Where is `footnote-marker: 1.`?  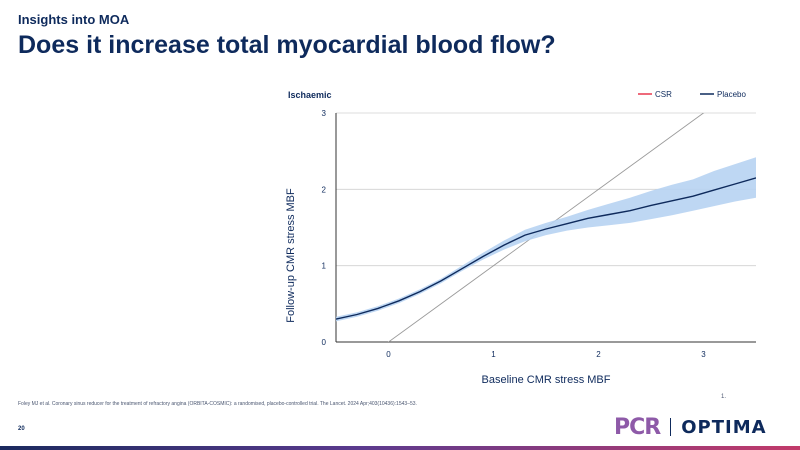 footnote-marker: 1. is located at coordinates (724, 397).